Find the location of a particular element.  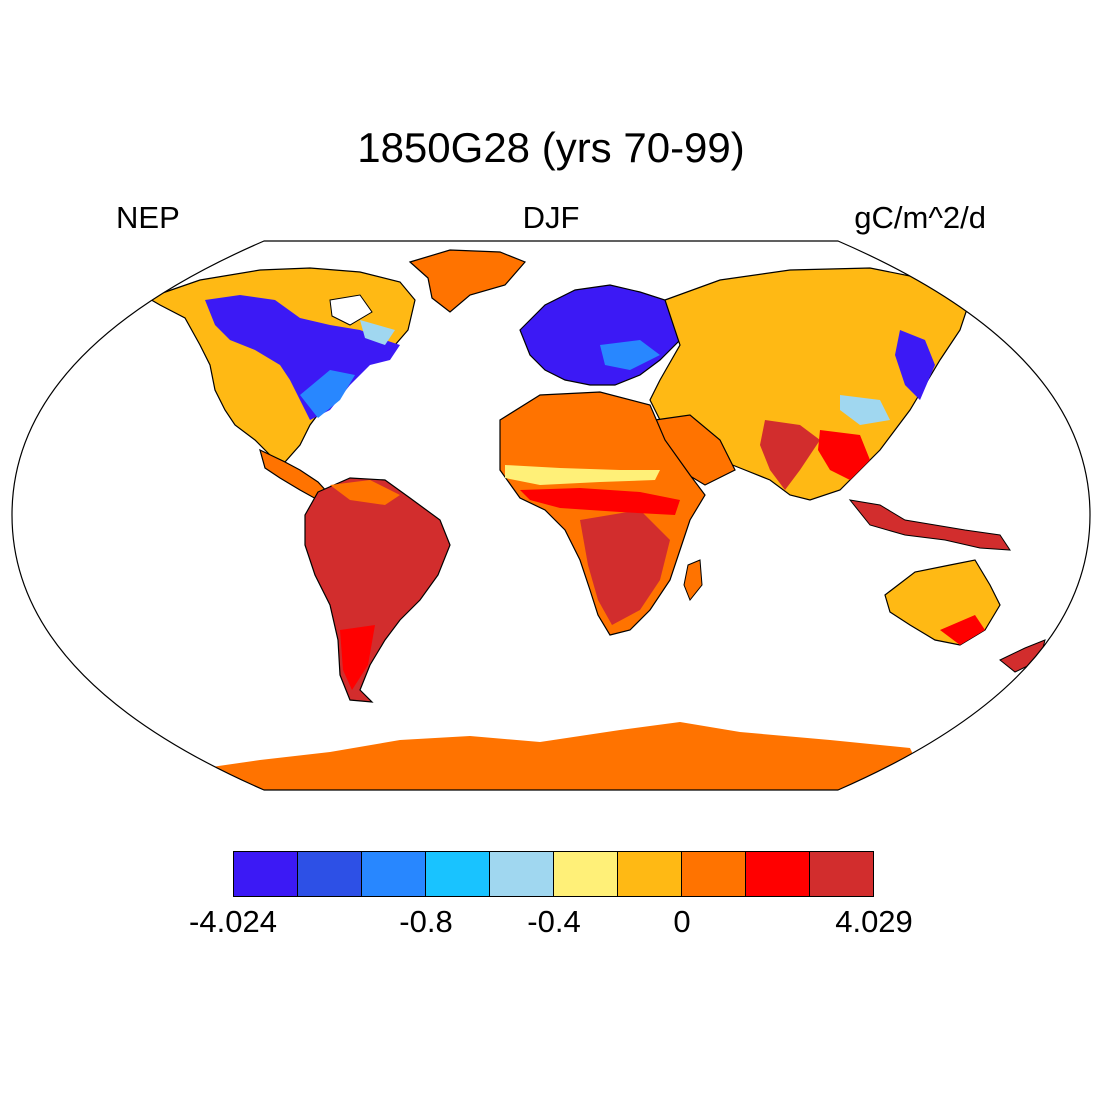

madagascar is located at coordinates (693, 580).